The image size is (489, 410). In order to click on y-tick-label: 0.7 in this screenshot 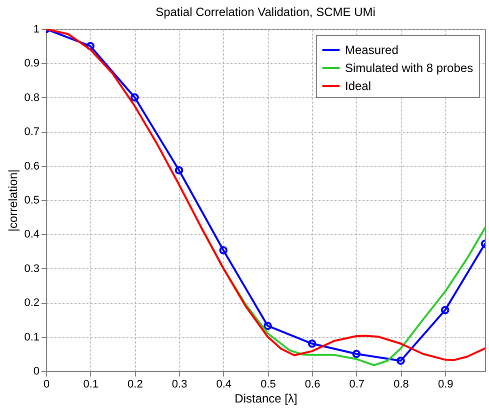, I will do `click(32, 132)`.